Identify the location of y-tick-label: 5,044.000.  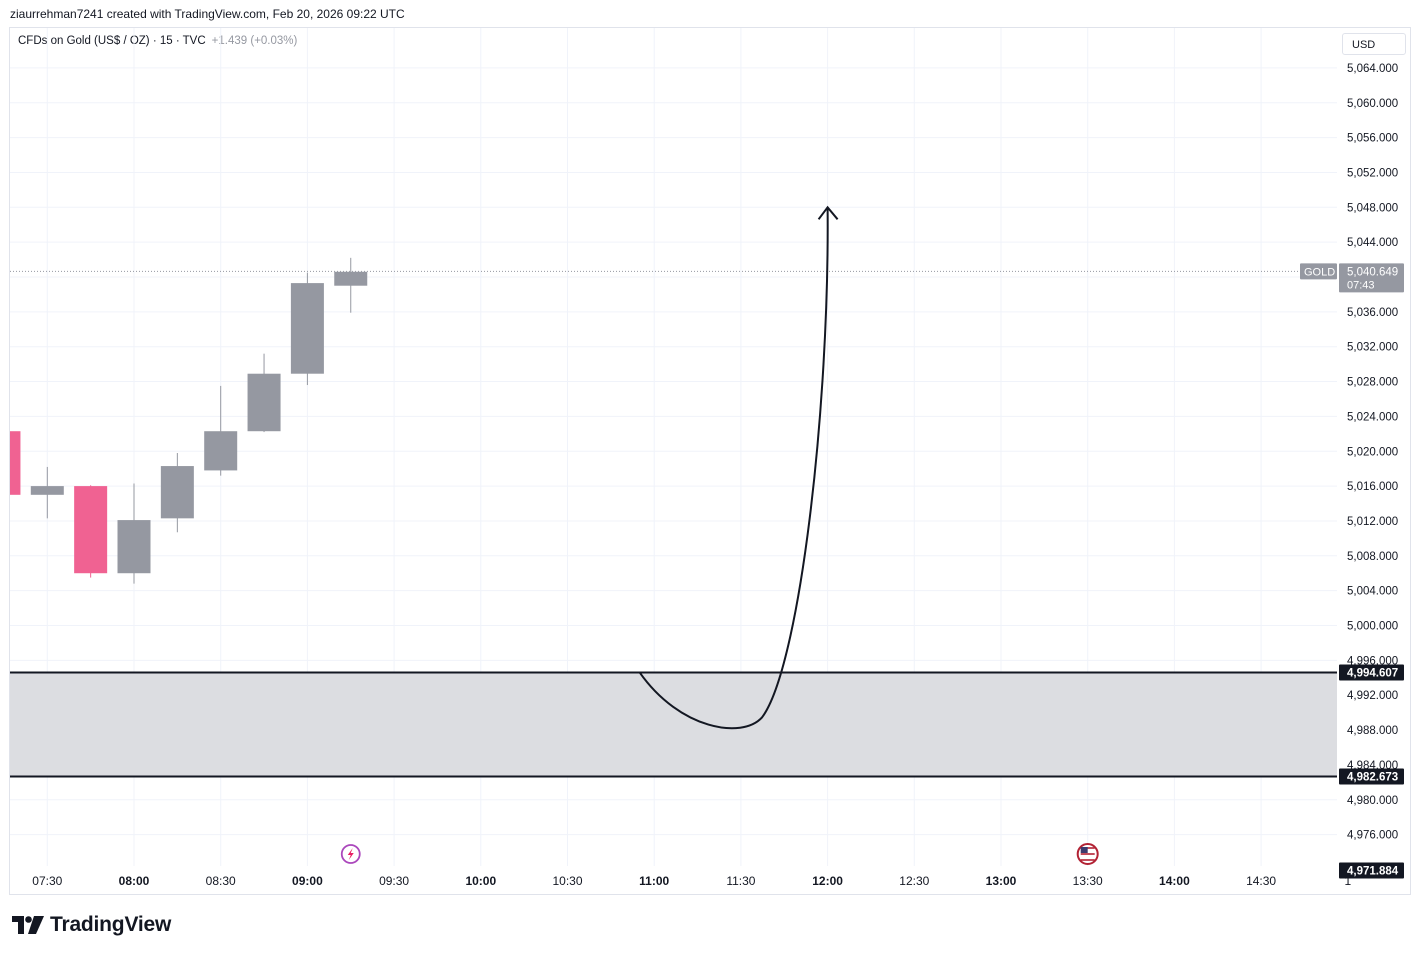
(1372, 243).